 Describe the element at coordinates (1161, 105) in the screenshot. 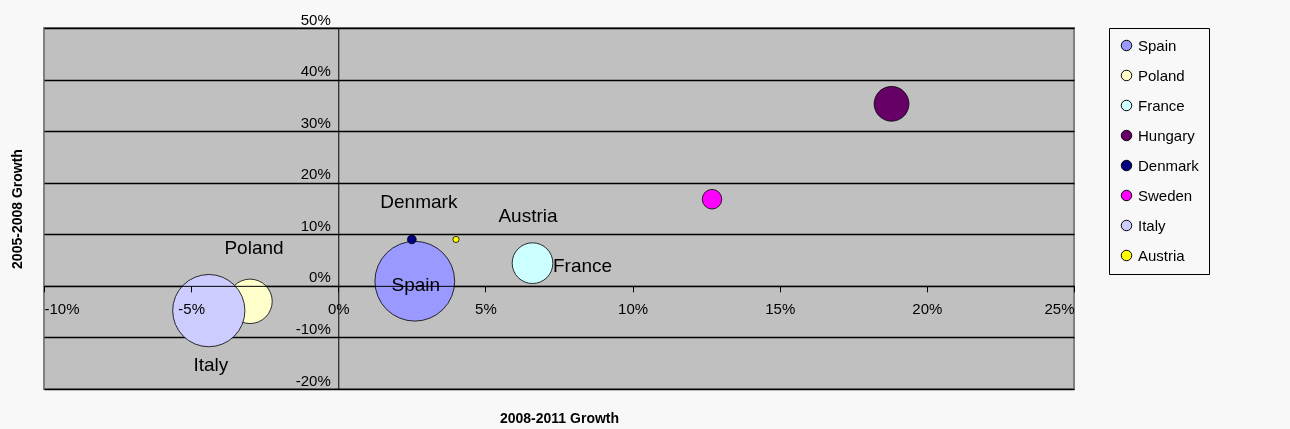

I see `legend-label: France` at that location.